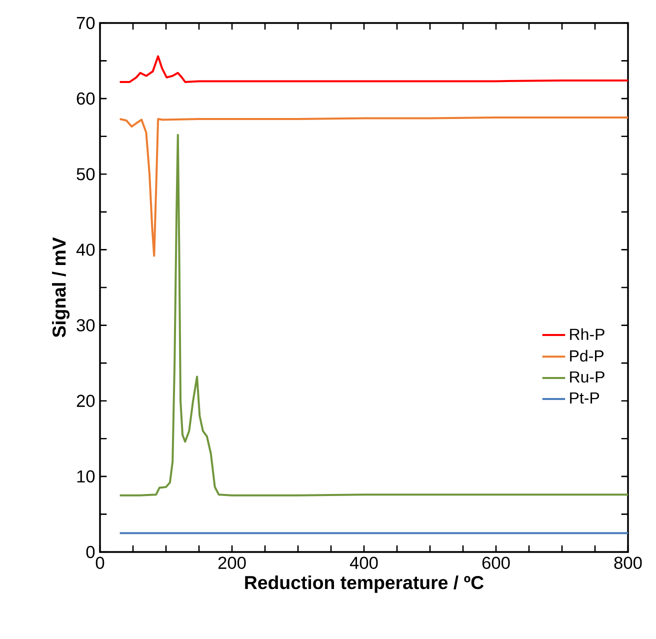  What do you see at coordinates (628, 562) in the screenshot?
I see `x-tick-label: 800` at bounding box center [628, 562].